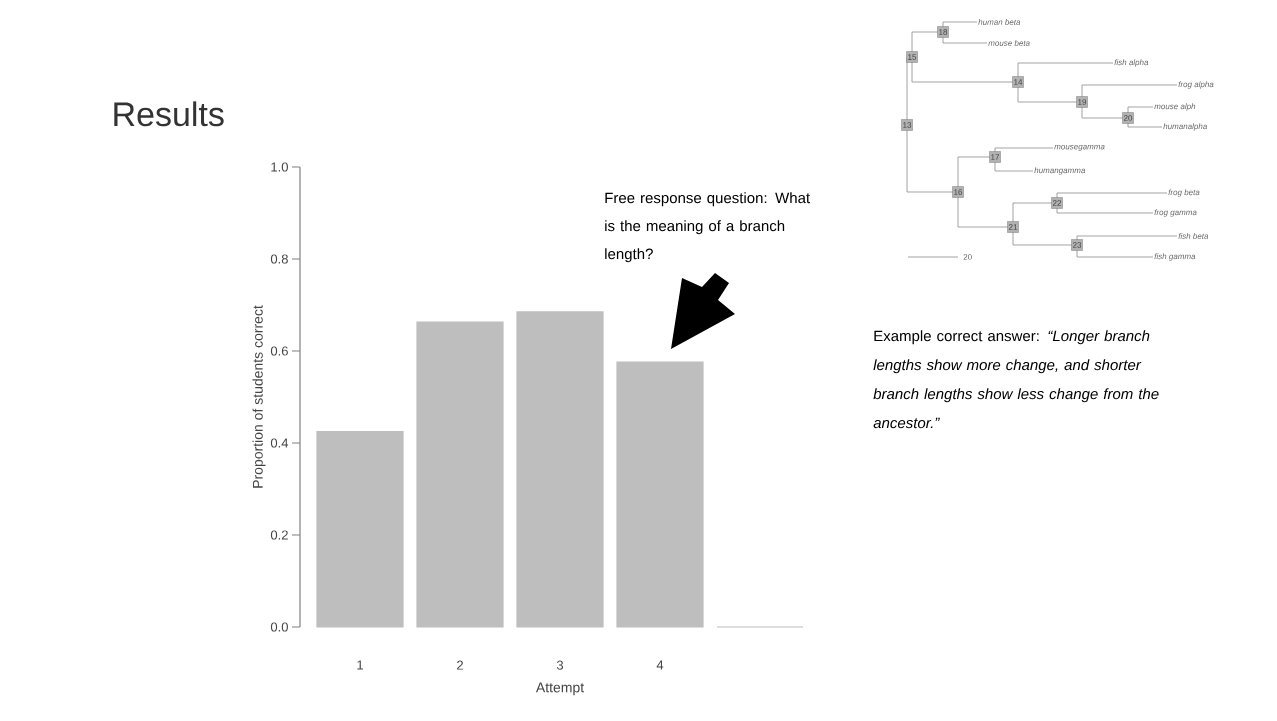  Describe the element at coordinates (259, 396) in the screenshot. I see `y-axis-title: Proportion of students correct` at that location.